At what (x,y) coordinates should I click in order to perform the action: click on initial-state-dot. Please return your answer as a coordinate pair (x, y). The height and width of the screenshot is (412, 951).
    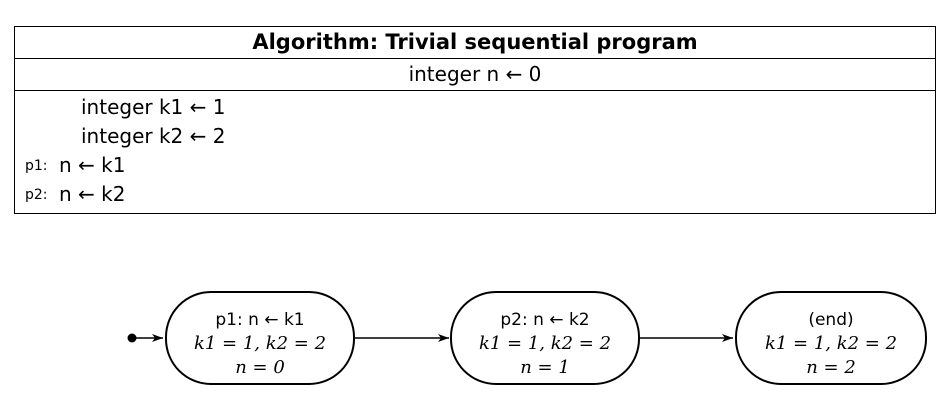
    Looking at the image, I should click on (132, 338).